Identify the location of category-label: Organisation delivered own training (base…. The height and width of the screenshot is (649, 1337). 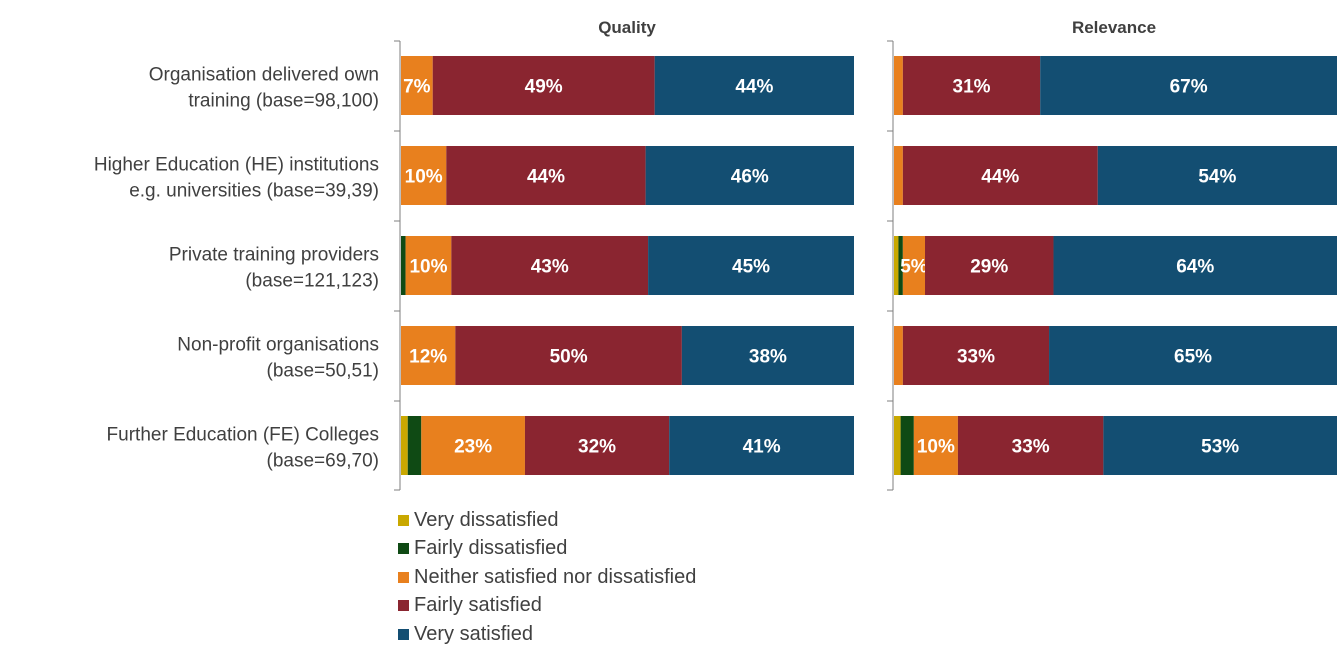
(264, 88).